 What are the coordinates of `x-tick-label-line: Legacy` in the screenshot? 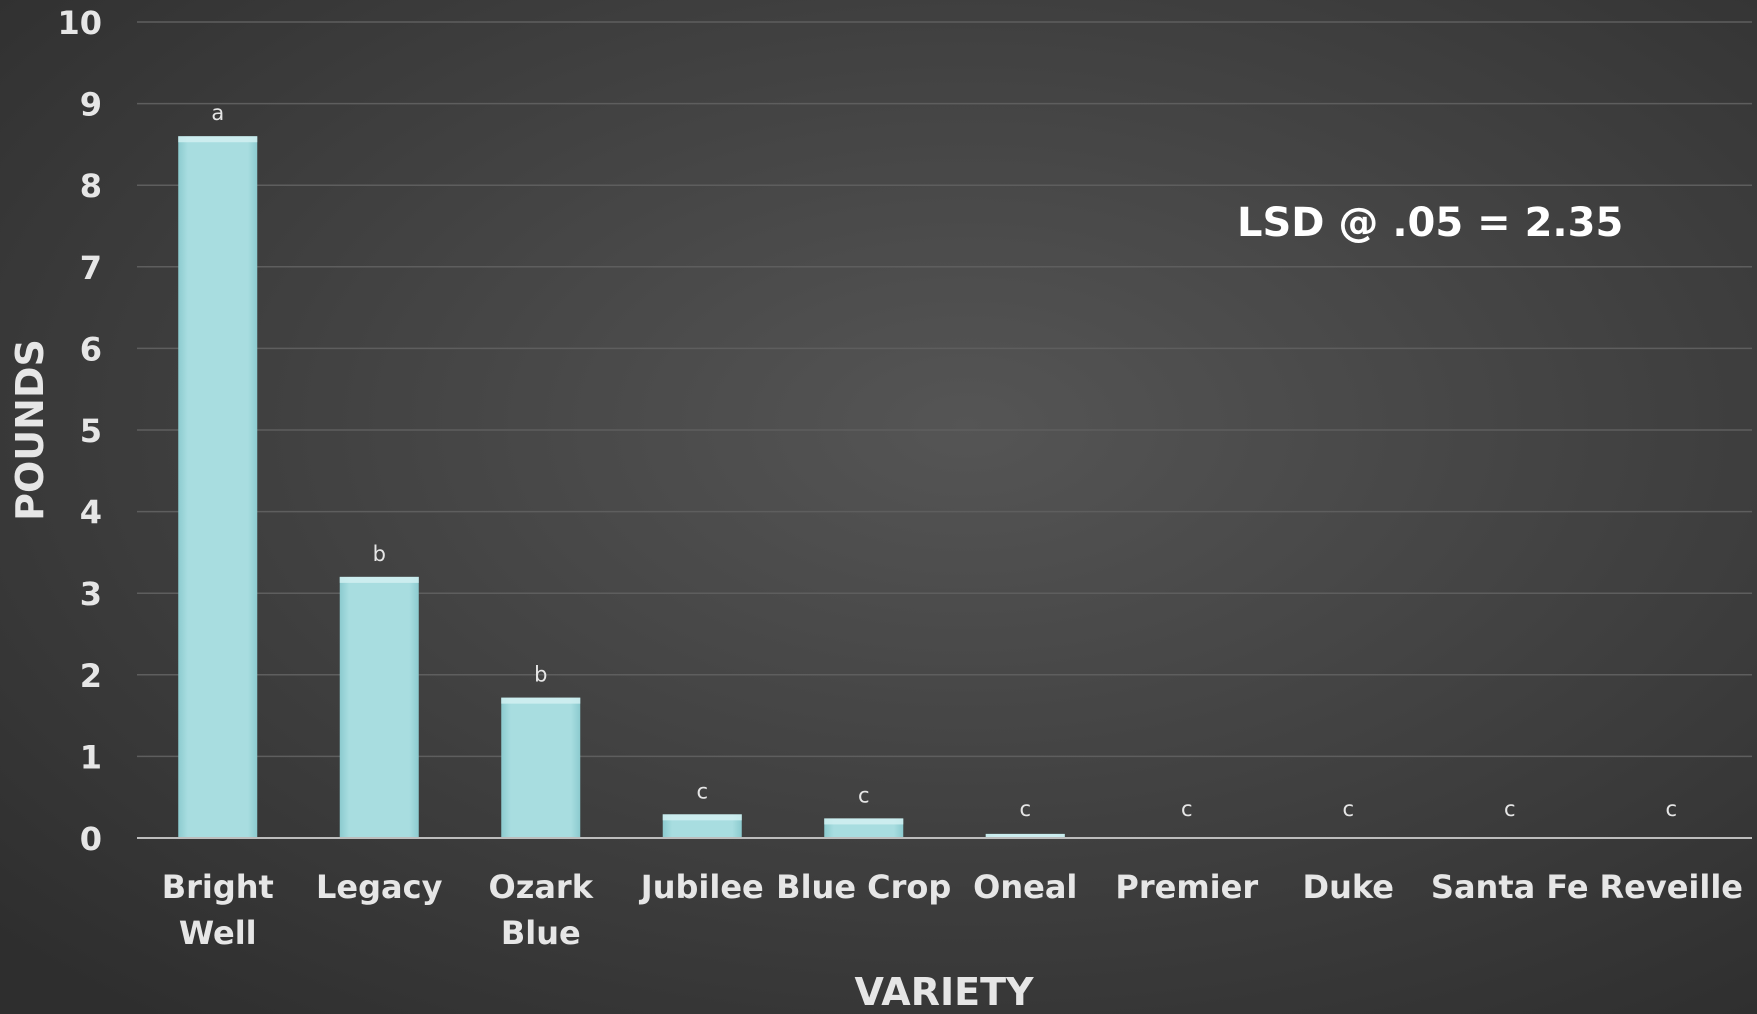 It's located at (379, 887).